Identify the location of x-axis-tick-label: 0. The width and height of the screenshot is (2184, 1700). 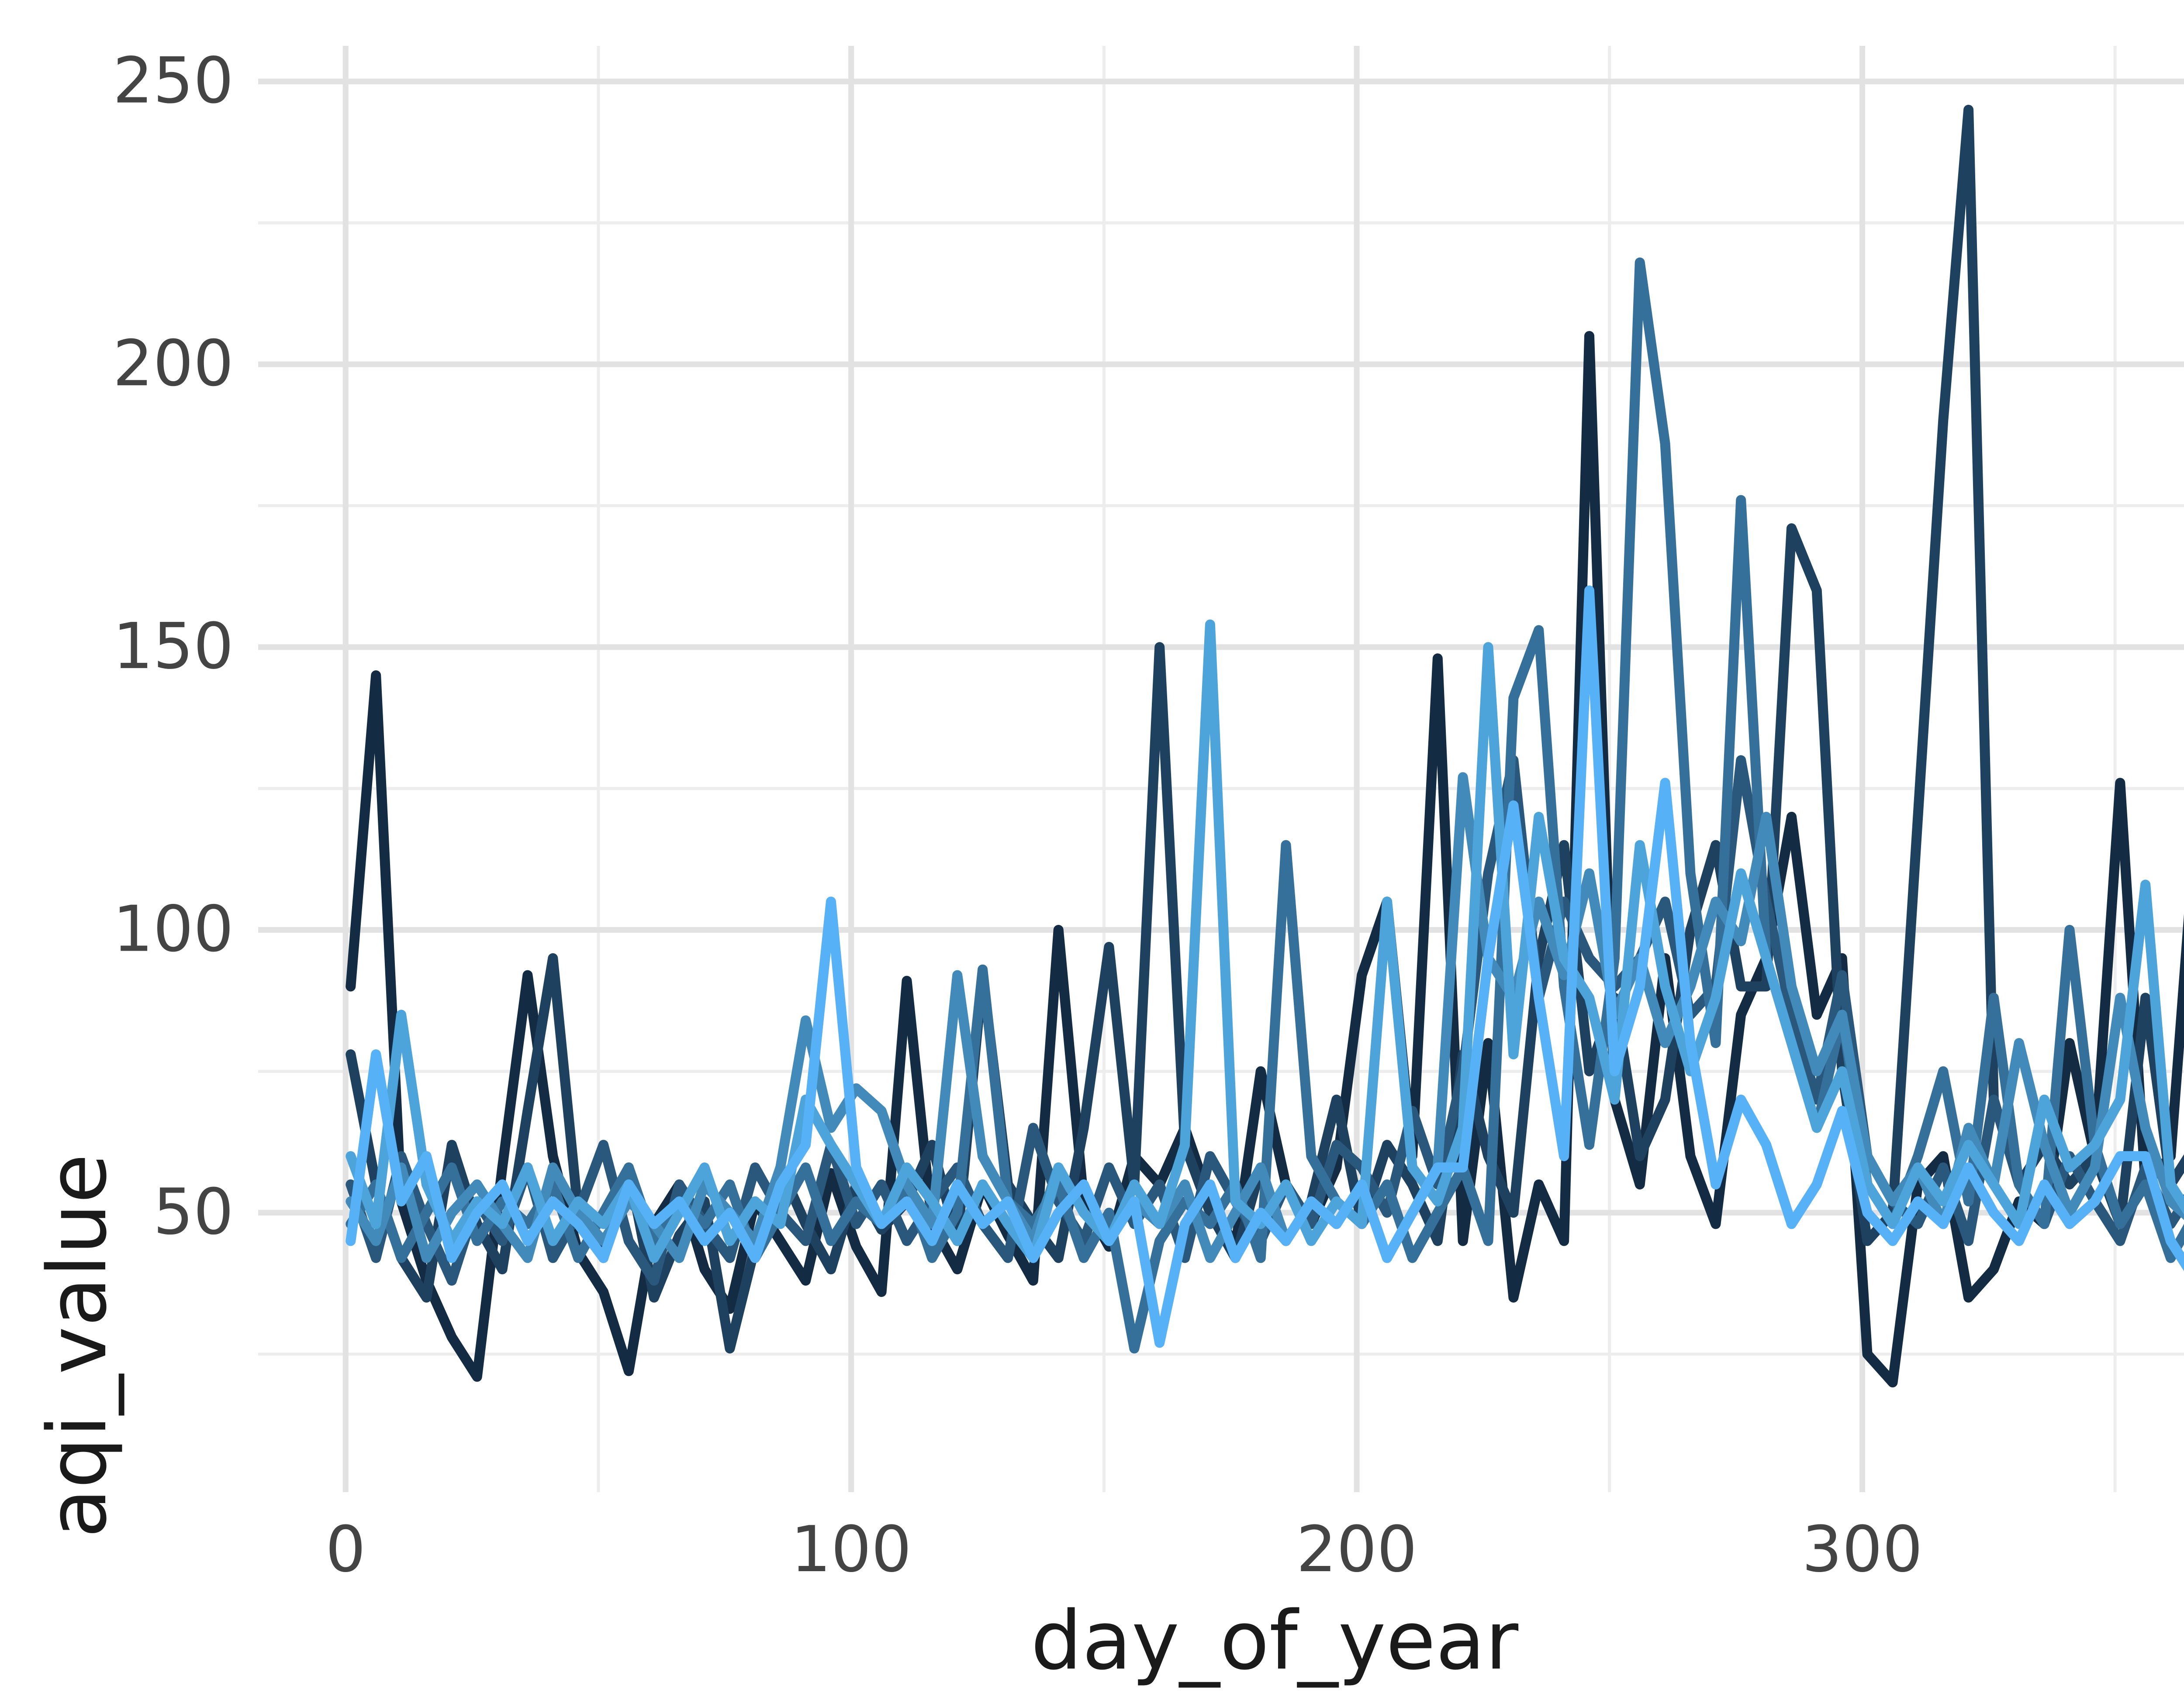
(345, 1549).